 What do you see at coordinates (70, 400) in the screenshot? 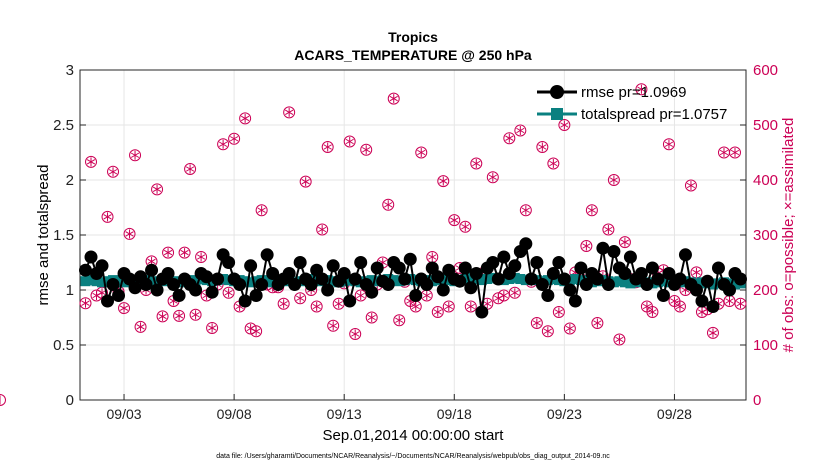
I see `y-tick-label: 0` at bounding box center [70, 400].